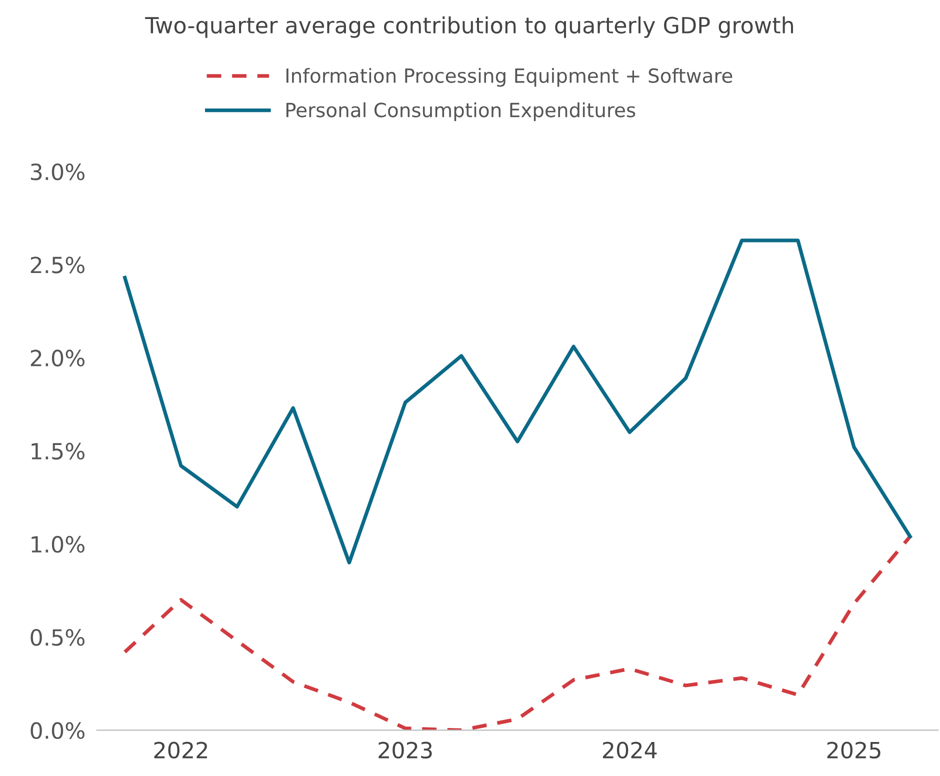  Describe the element at coordinates (180, 750) in the screenshot. I see `x-tick-label: 2022` at that location.